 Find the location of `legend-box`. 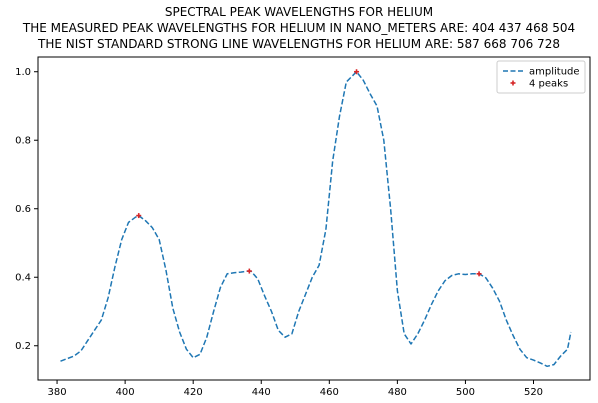

legend-box is located at coordinates (541, 77).